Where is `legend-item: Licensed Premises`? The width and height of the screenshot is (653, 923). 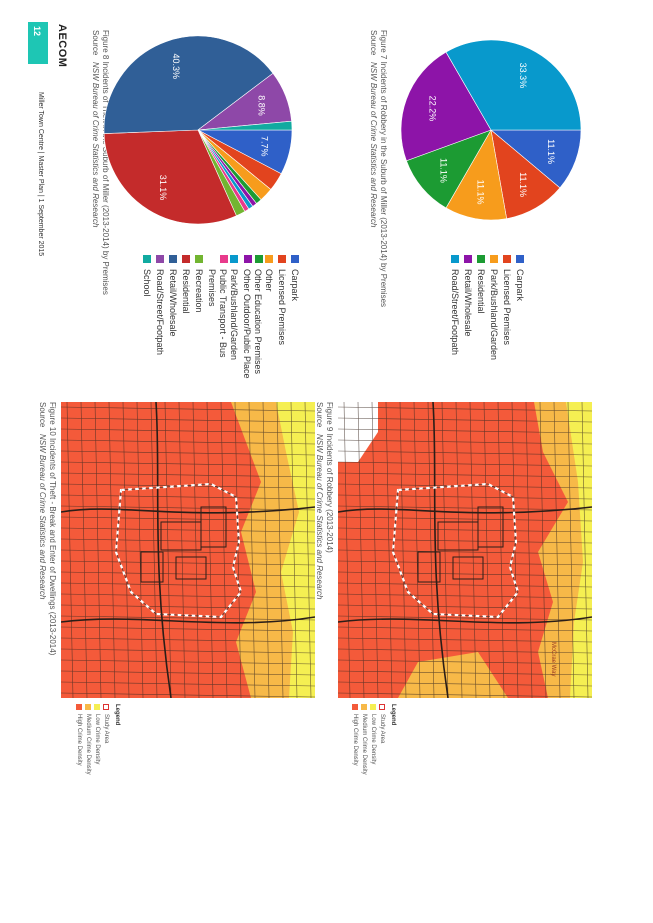 legend-item: Licensed Premises is located at coordinates (507, 307).